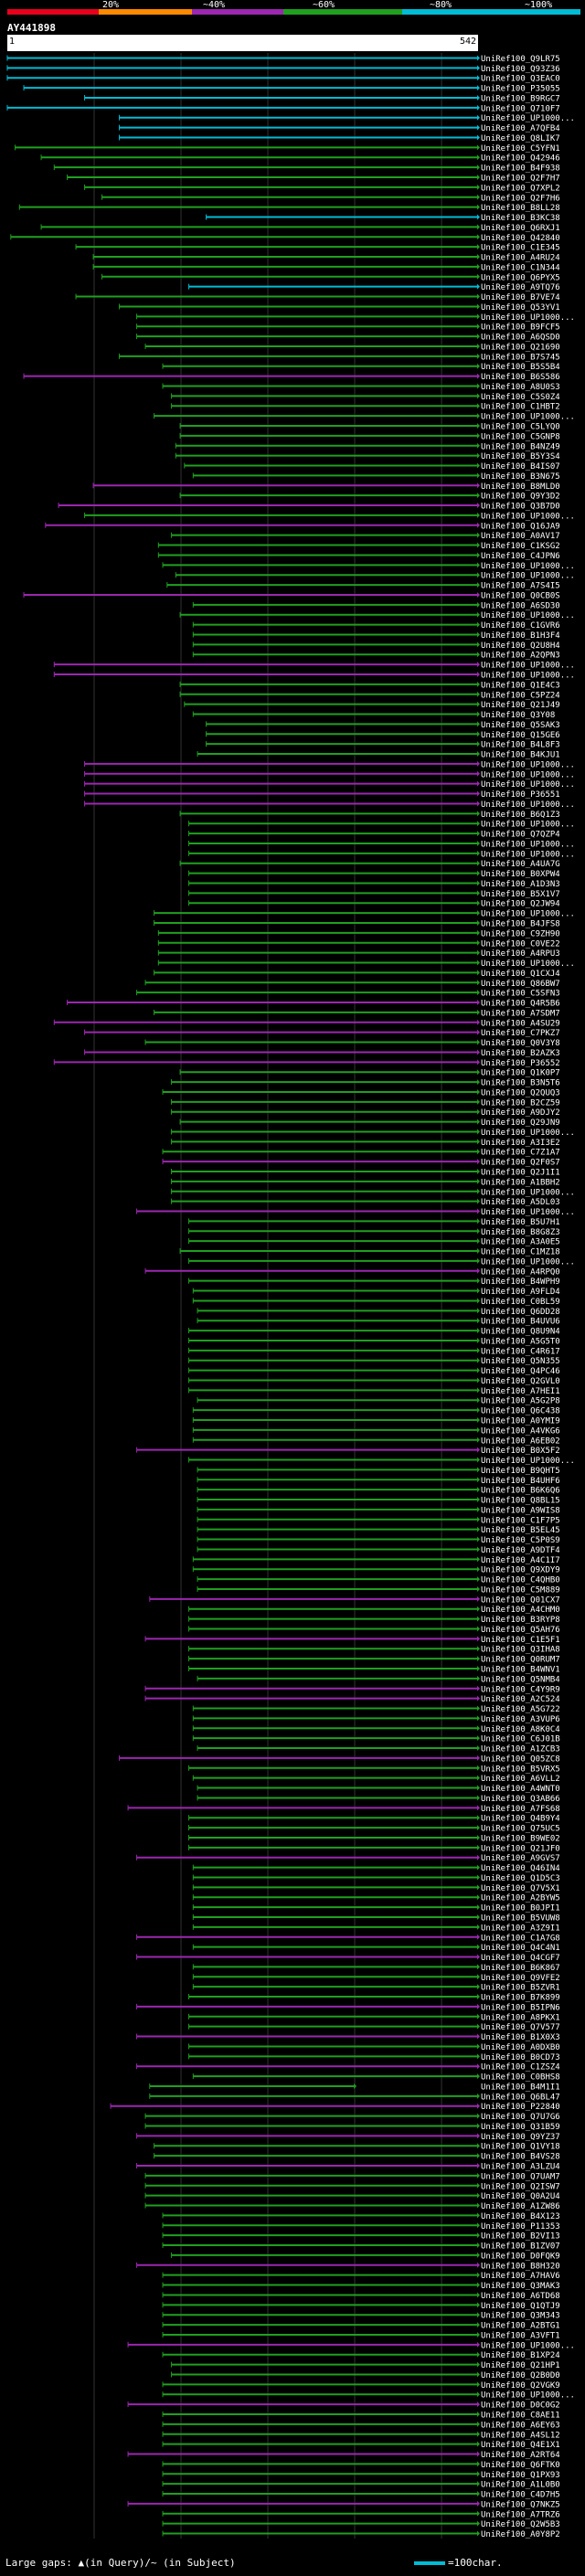  Describe the element at coordinates (520, 1620) in the screenshot. I see `hit-label: UniRef100_B3RYP8` at that location.